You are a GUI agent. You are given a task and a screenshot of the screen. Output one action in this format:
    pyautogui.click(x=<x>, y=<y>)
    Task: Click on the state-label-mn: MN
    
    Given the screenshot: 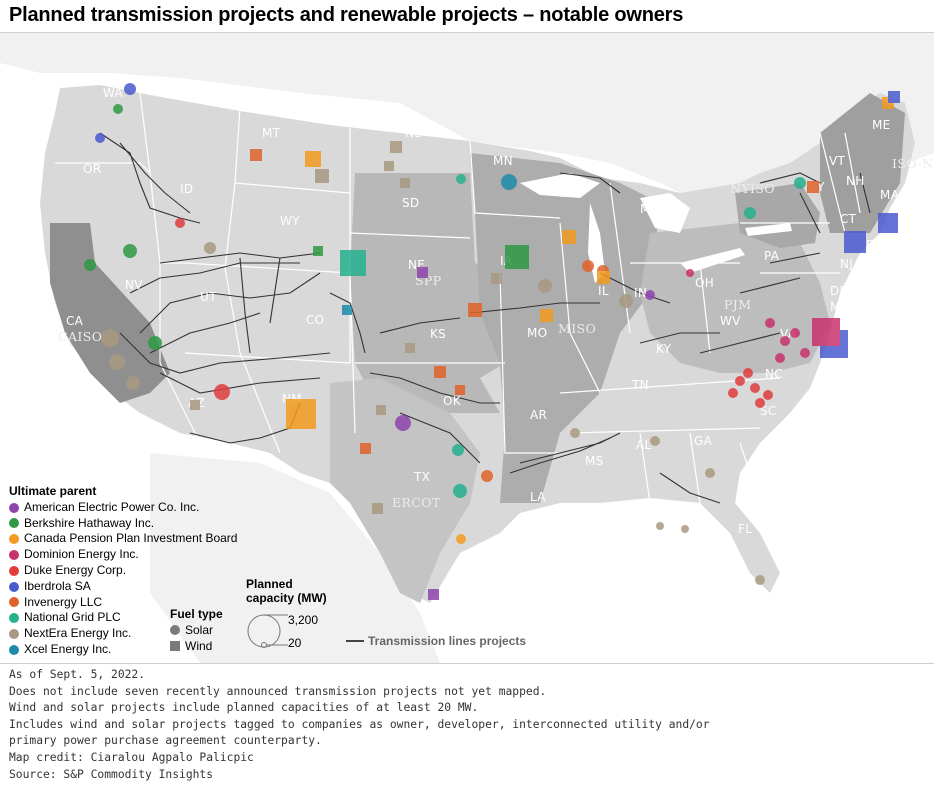 What is the action you would take?
    pyautogui.click(x=503, y=161)
    